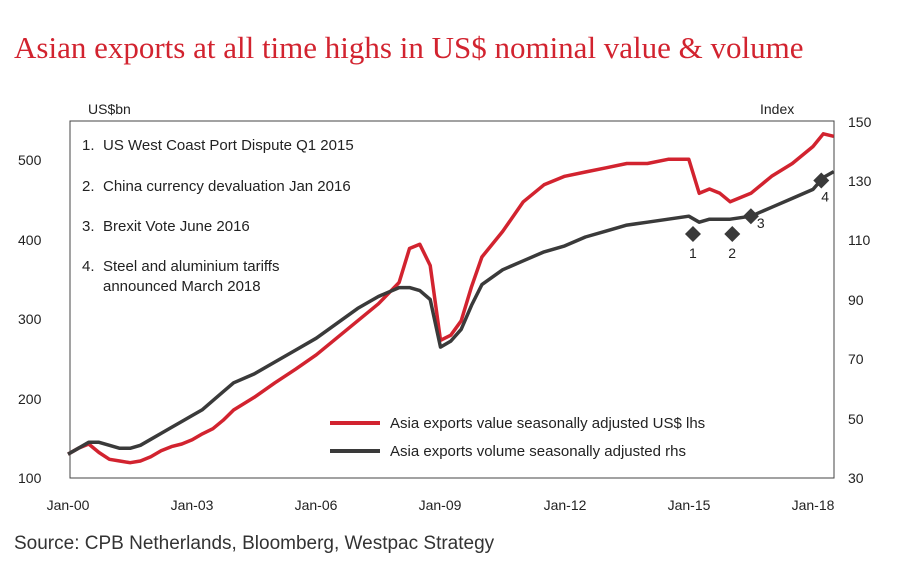 The height and width of the screenshot is (570, 912). I want to click on x-tick: Jan-09, so click(440, 505).